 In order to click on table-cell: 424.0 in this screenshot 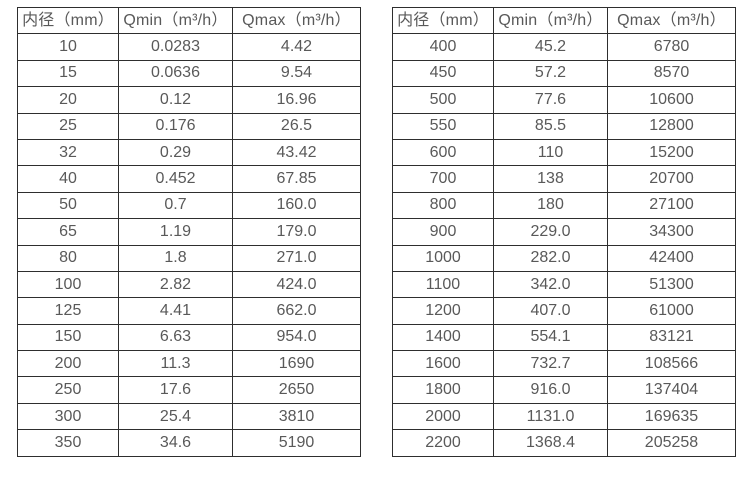, I will do `click(296, 284)`.